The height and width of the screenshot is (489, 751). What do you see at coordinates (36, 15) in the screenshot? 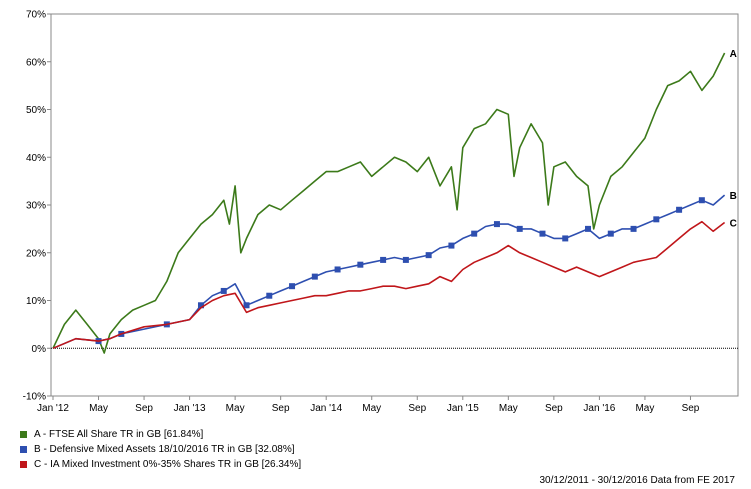
I see `y-tick-label: 70%` at bounding box center [36, 15].